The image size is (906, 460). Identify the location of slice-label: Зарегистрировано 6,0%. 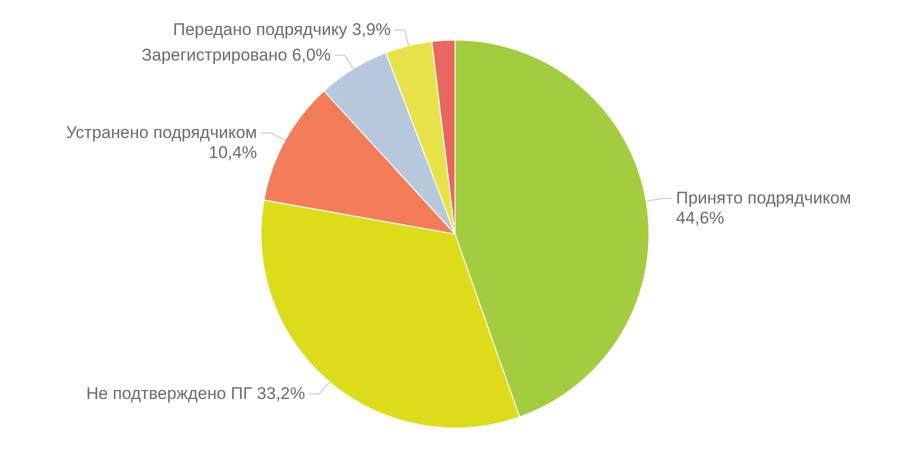
(236, 54).